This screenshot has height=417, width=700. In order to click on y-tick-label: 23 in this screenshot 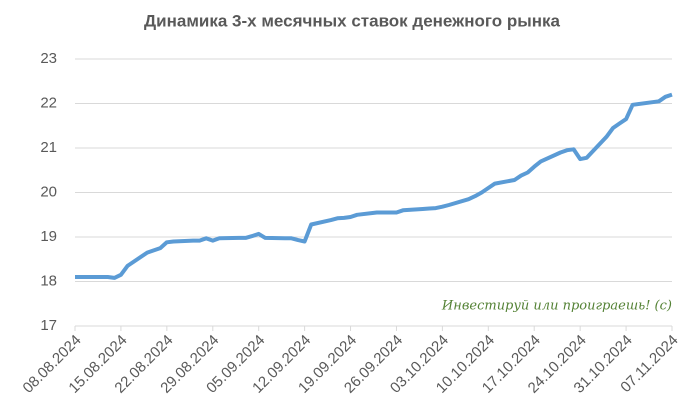, I will do `click(48, 58)`.